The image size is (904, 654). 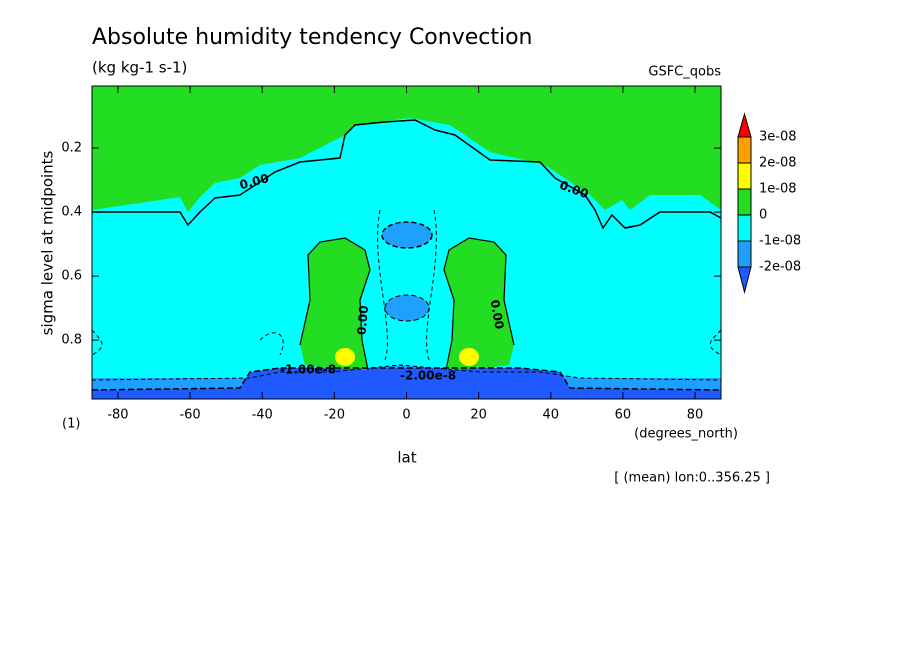 What do you see at coordinates (308, 370) in the screenshot?
I see `contour-label: -1.00e-8` at bounding box center [308, 370].